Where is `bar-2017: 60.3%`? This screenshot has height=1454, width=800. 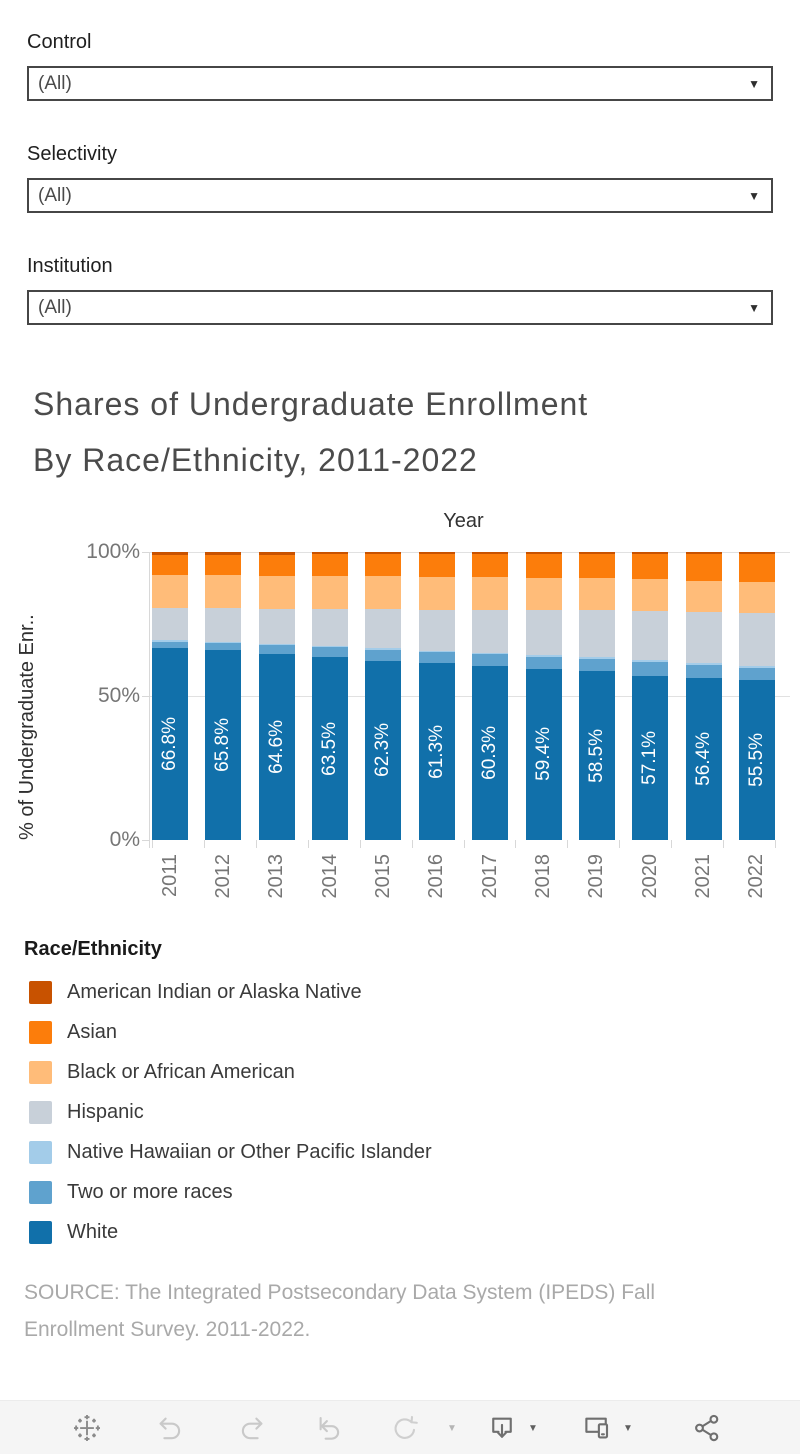
bar-2017: 60.3% is located at coordinates (490, 696).